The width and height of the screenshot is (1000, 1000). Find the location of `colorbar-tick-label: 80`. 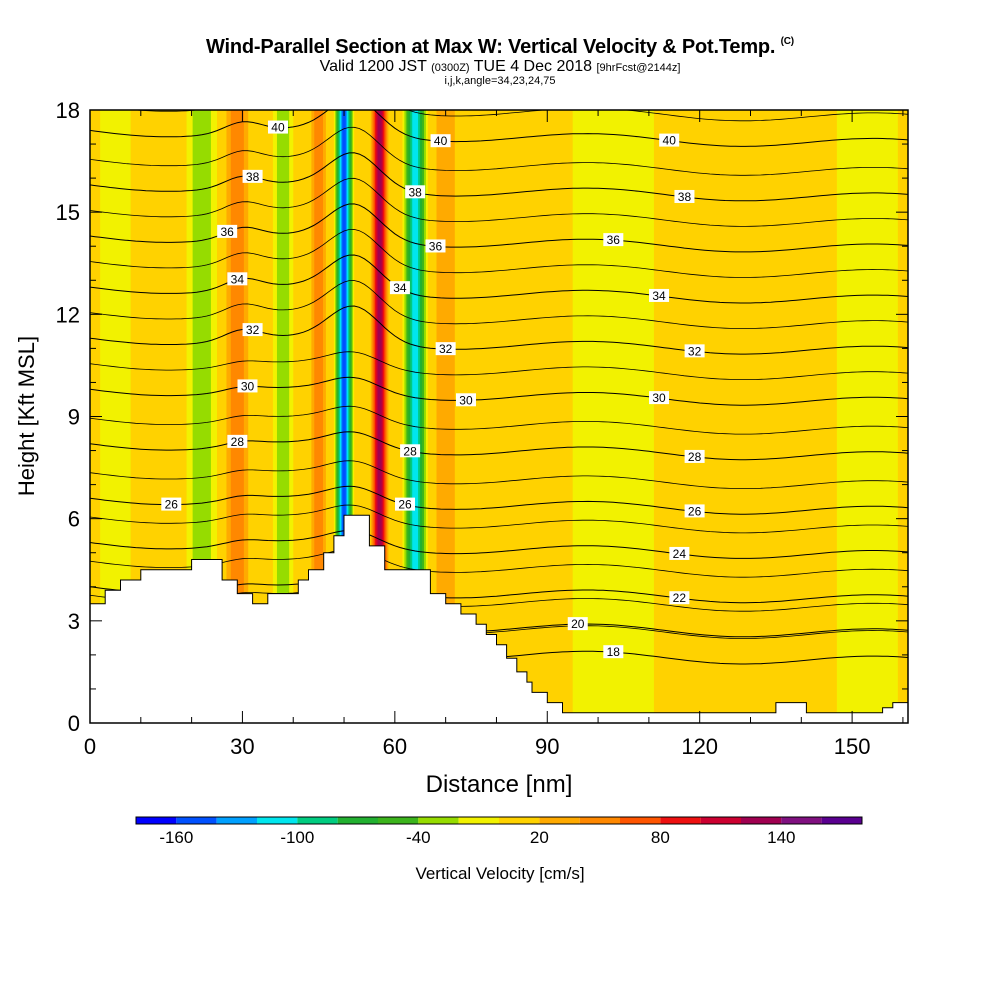

colorbar-tick-label: 80 is located at coordinates (660, 837).